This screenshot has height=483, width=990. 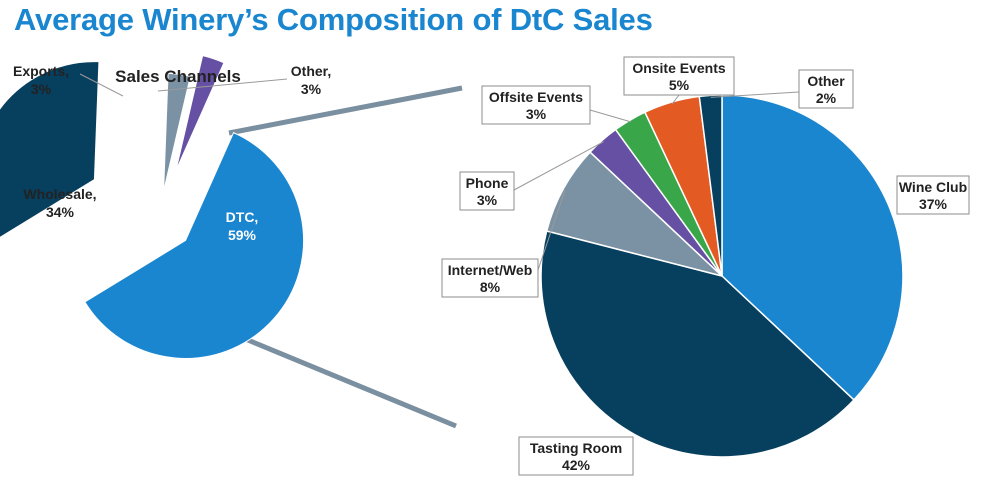 What do you see at coordinates (59, 194) in the screenshot?
I see `label-wholesale: Wholesale,` at bounding box center [59, 194].